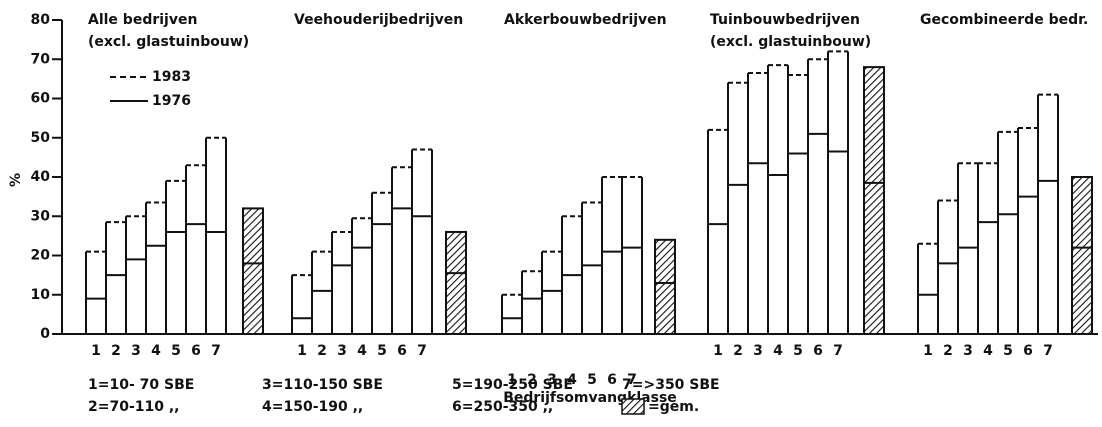  Describe the element at coordinates (41, 20) in the screenshot. I see `y-tick-label: 80` at that location.